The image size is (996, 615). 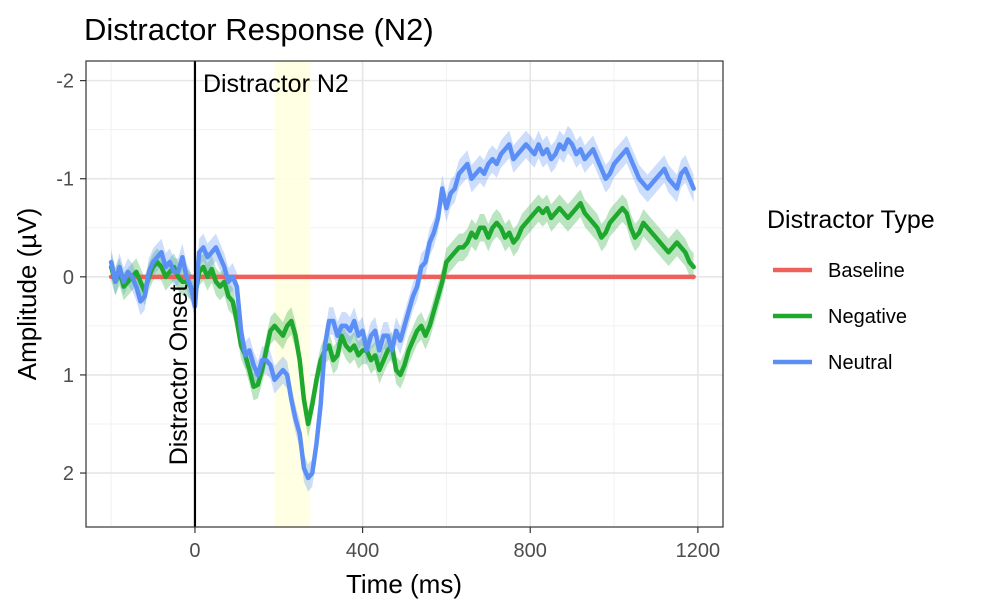 I want to click on onset-line-group: Distractor Onset Distractor N2, so click(x=257, y=294).